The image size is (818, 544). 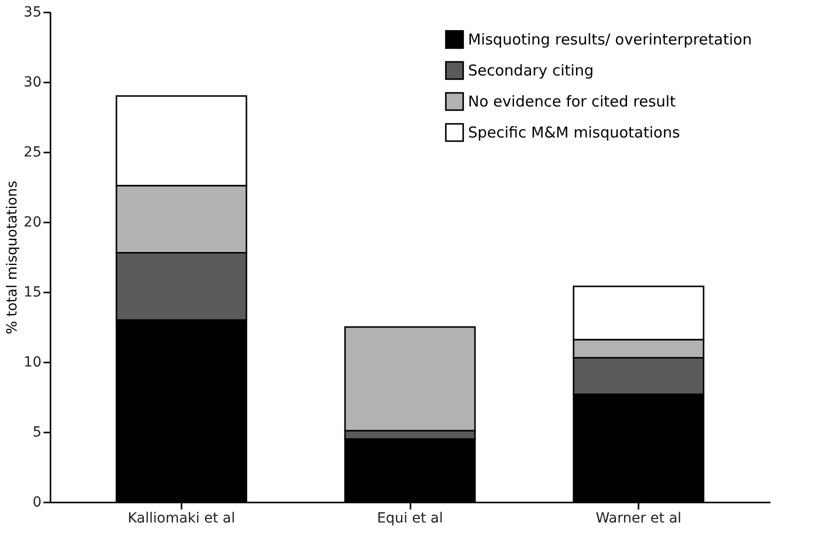 I want to click on y-tick-label: 35, so click(x=33, y=12).